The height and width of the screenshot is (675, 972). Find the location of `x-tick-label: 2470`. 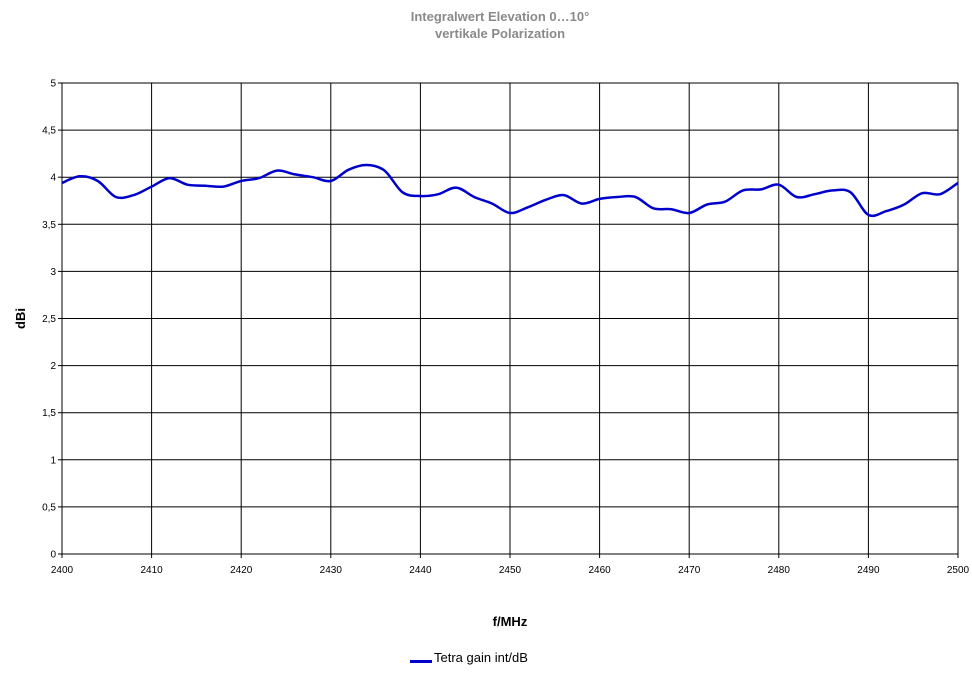

x-tick-label: 2470 is located at coordinates (689, 570).